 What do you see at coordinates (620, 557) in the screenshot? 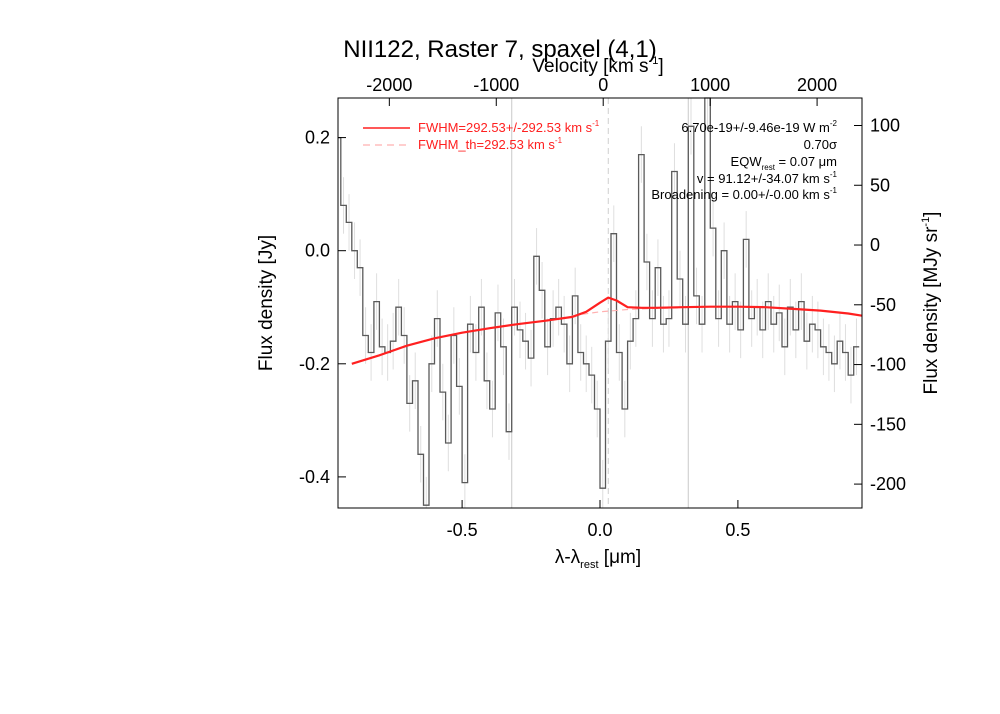
I see `x-axis-label-unit: [μm]` at bounding box center [620, 557].